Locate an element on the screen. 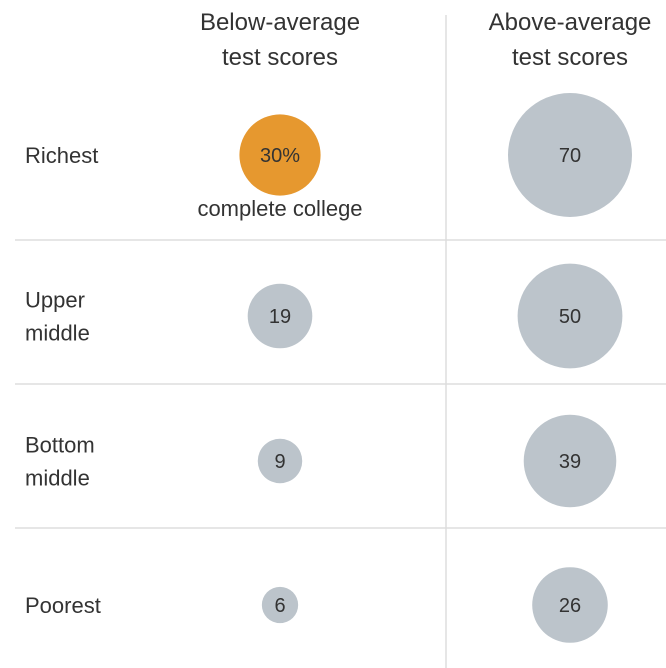  column-header-2: Above-average test scores is located at coordinates (570, 40).